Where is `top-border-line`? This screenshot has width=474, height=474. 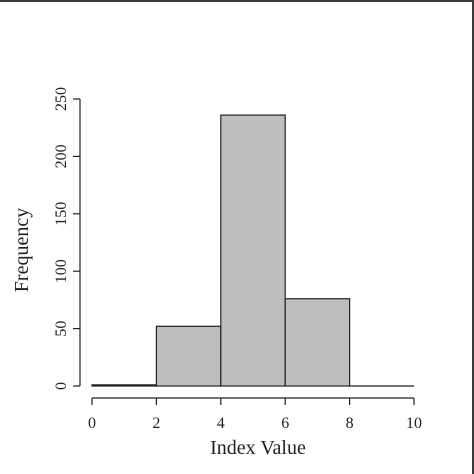
top-border-line is located at coordinates (237, 1).